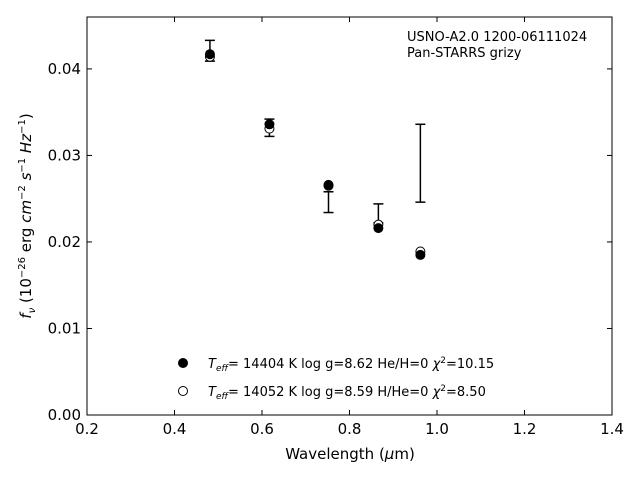 Image resolution: width=640 pixels, height=480 pixels. What do you see at coordinates (437, 429) in the screenshot?
I see `x-tick-label: 1.0` at bounding box center [437, 429].